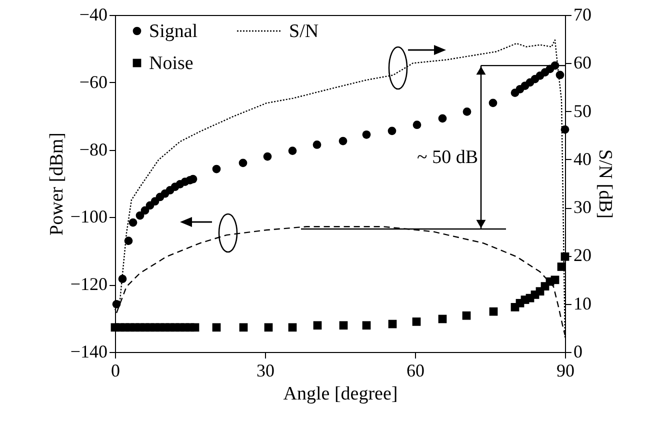 Image resolution: width=658 pixels, height=433 pixels. What do you see at coordinates (583, 303) in the screenshot?
I see `y2-tick-label: 10` at bounding box center [583, 303].